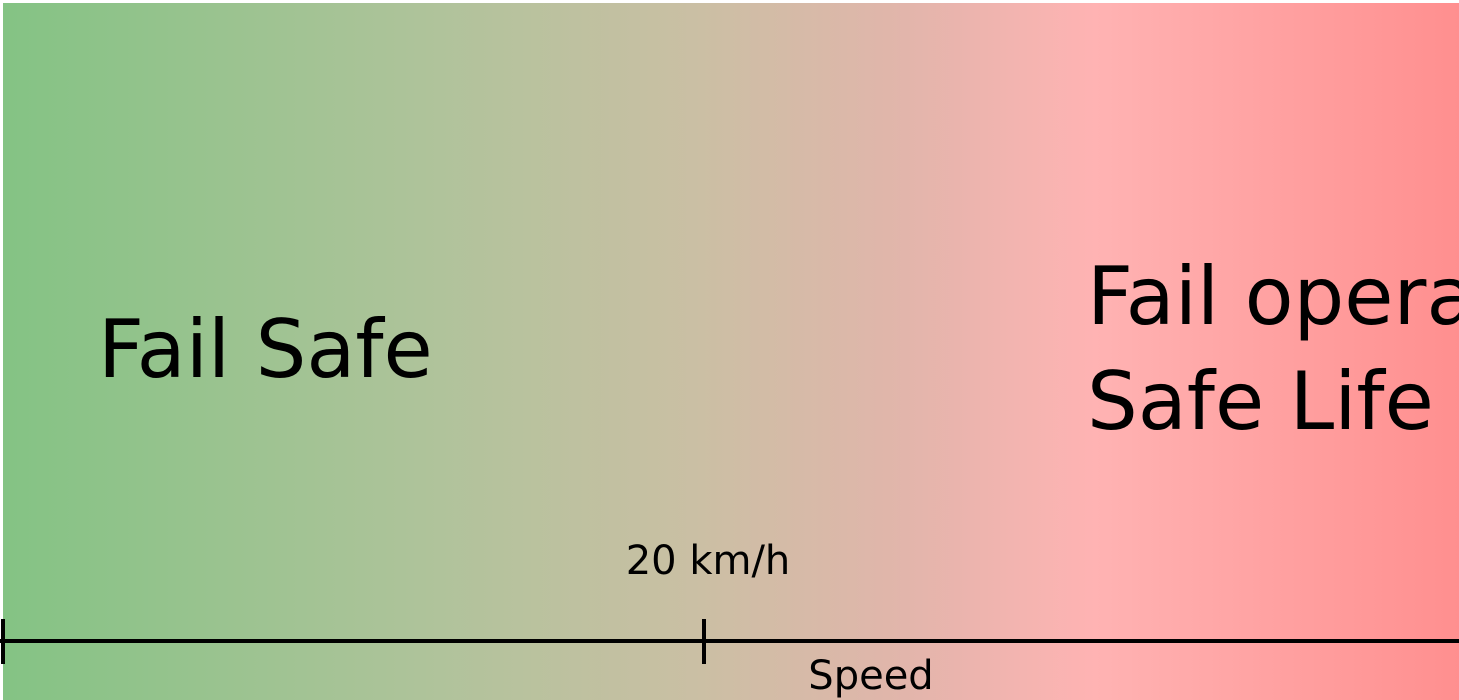  I want to click on zone-label: Fail operational, so click(1273, 296).